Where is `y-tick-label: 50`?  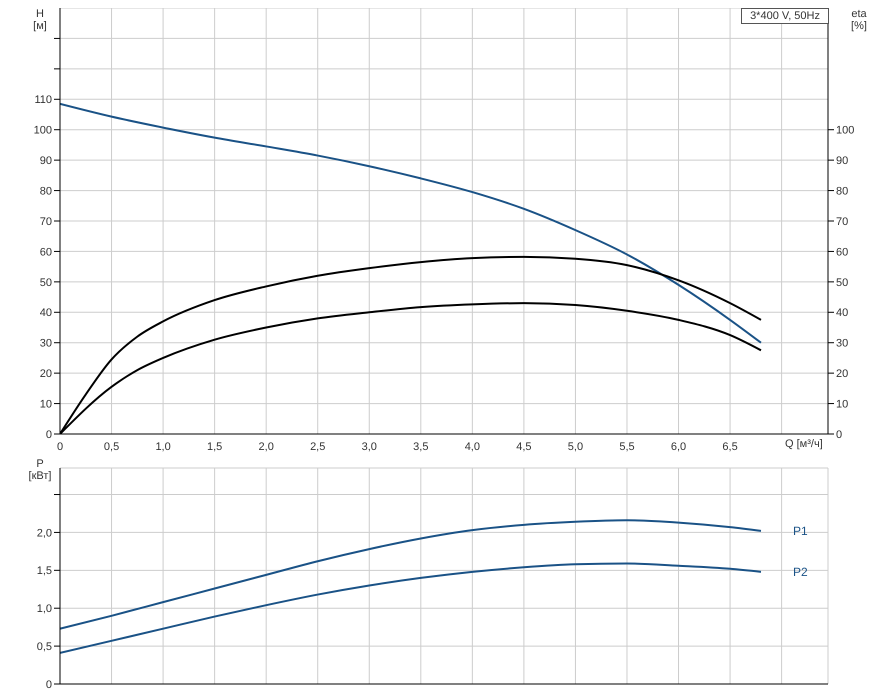
y-tick-label: 50 is located at coordinates (46, 282).